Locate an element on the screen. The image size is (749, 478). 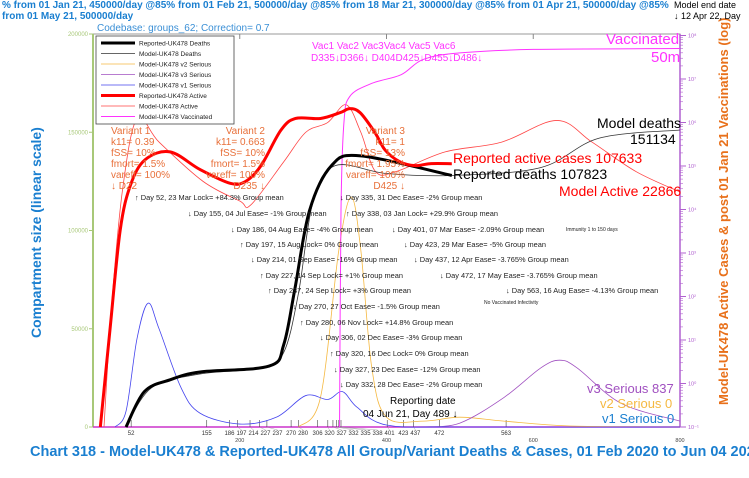
event-annotation: ↓ Day 332, 28 Dec Ease= -2% Group mean is located at coordinates (411, 384).